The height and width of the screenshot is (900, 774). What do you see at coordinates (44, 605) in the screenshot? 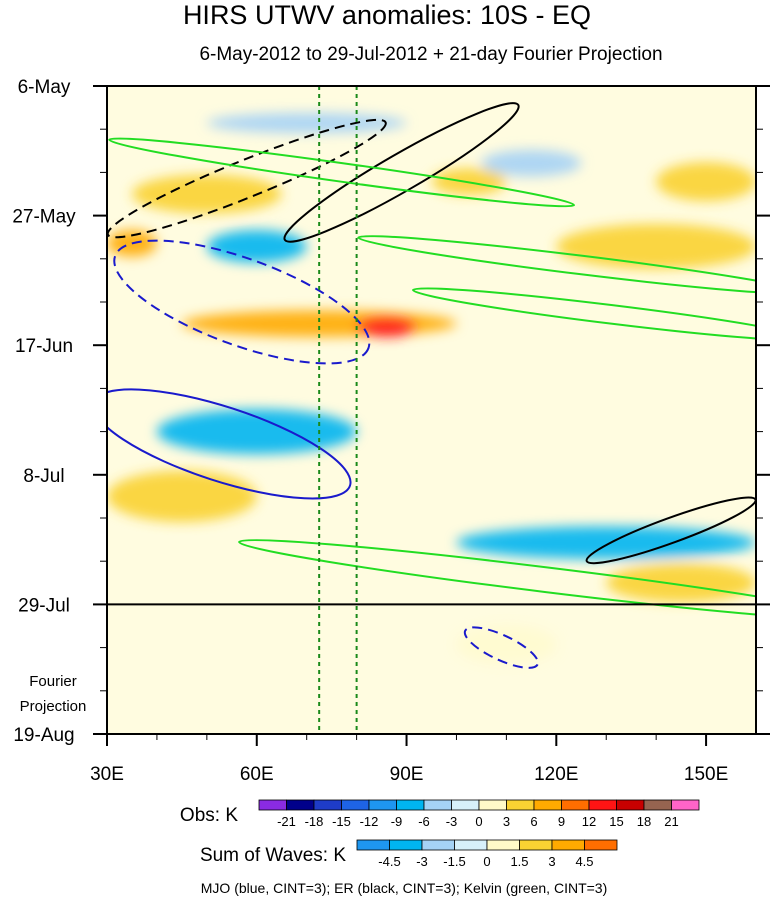
I see `y-tick-label: 29-Jul` at bounding box center [44, 605].